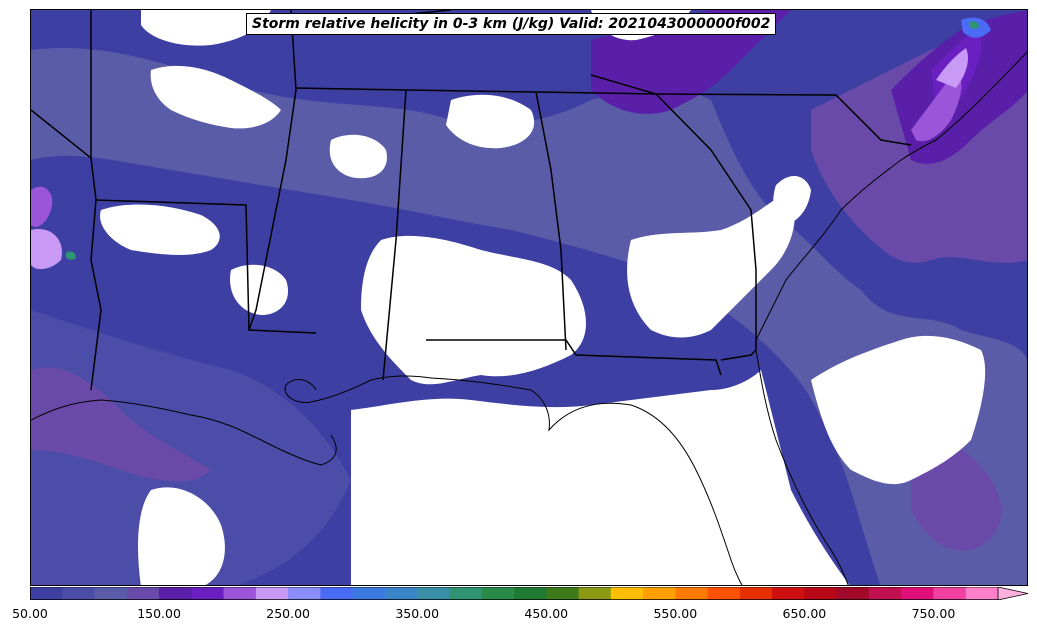 The width and height of the screenshot is (1037, 633). I want to click on border-tn, so click(476, 91).